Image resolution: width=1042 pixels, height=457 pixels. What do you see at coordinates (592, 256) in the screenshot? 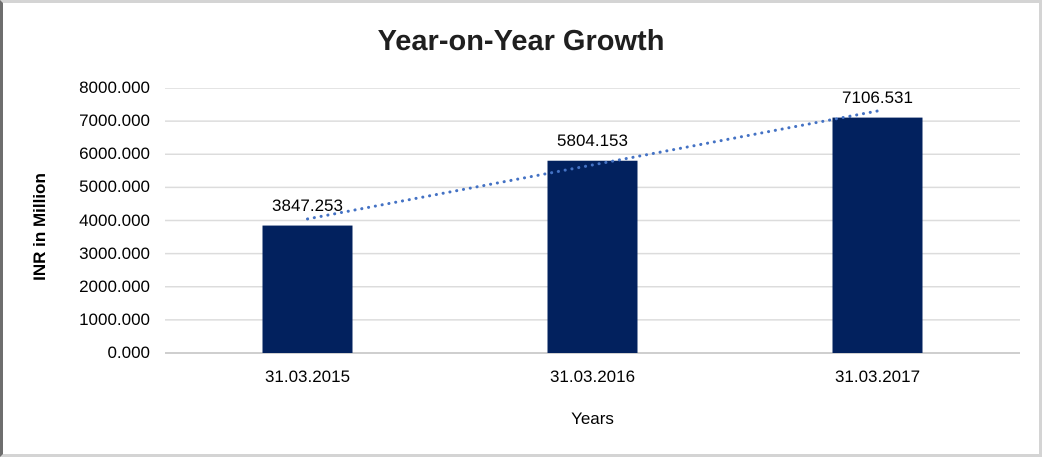
I see `bar-31.03.2016` at bounding box center [592, 256].